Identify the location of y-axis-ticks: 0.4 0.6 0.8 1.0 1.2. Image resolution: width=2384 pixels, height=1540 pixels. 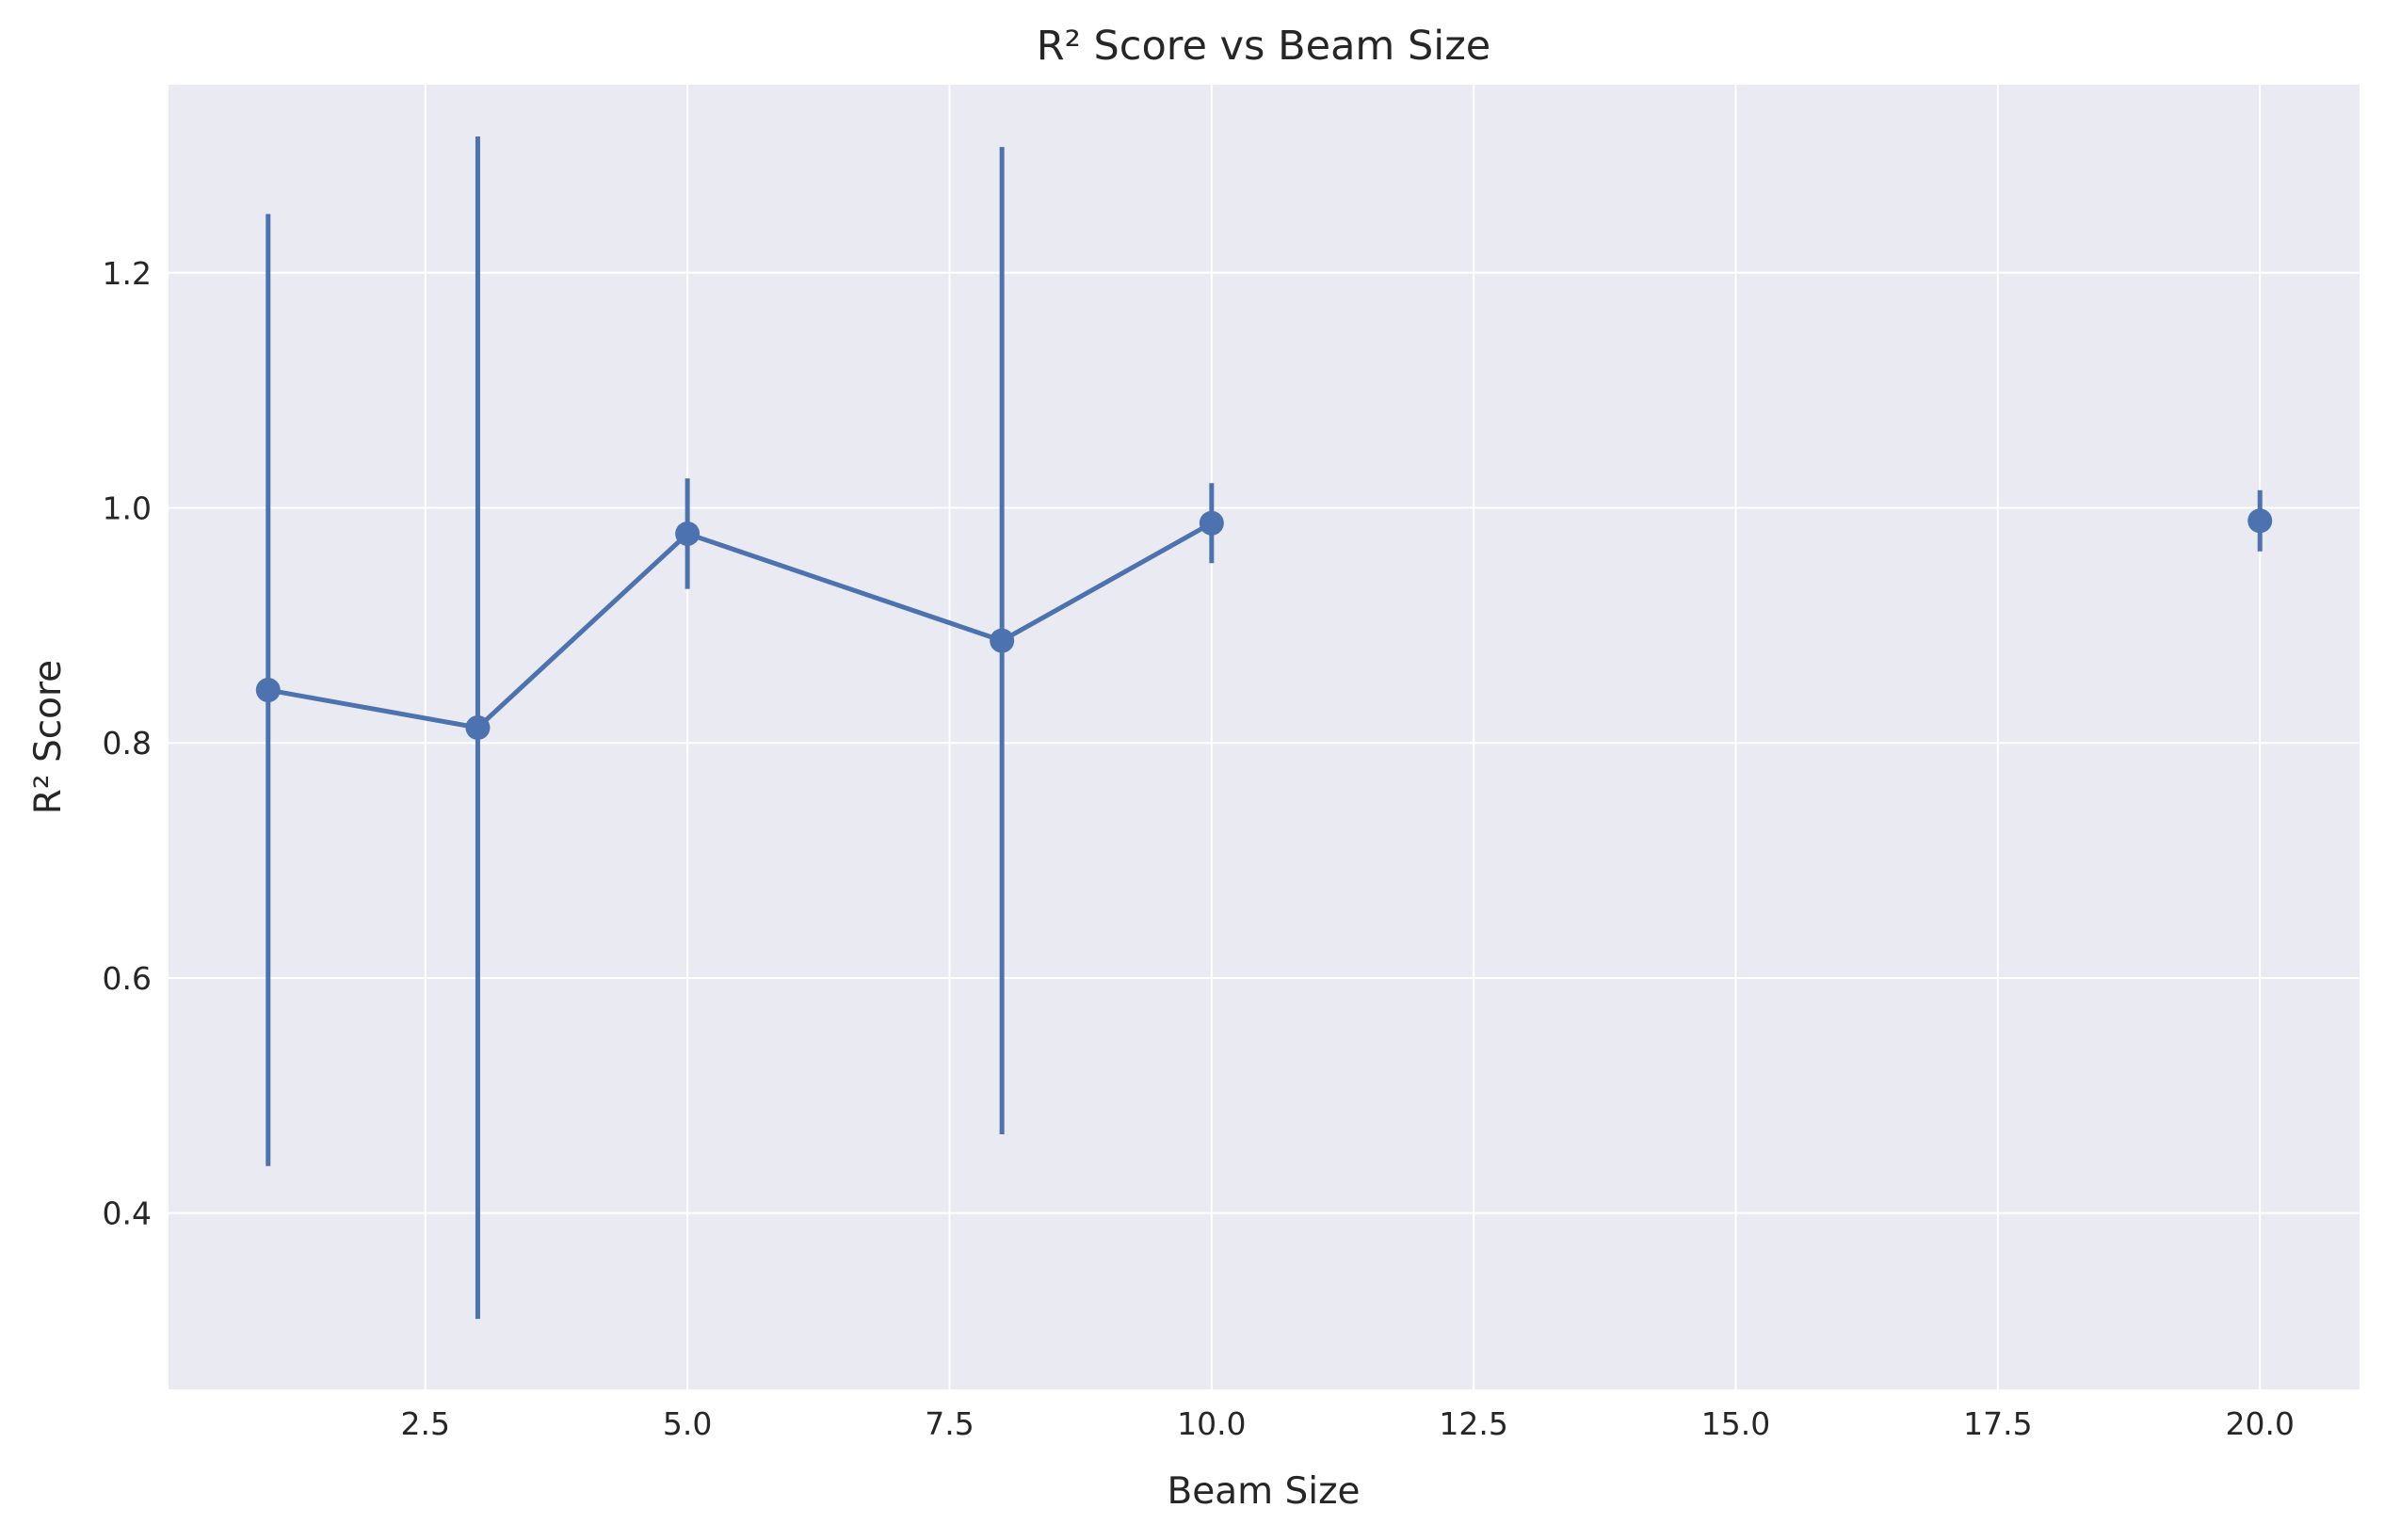
(128, 743).